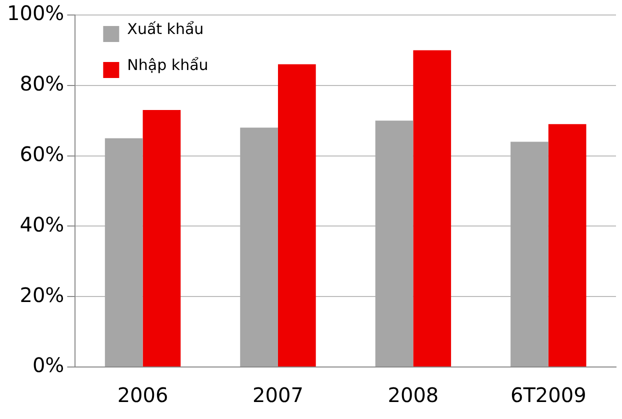 This screenshot has width=622, height=419. I want to click on x-tick-label: 2008, so click(413, 395).